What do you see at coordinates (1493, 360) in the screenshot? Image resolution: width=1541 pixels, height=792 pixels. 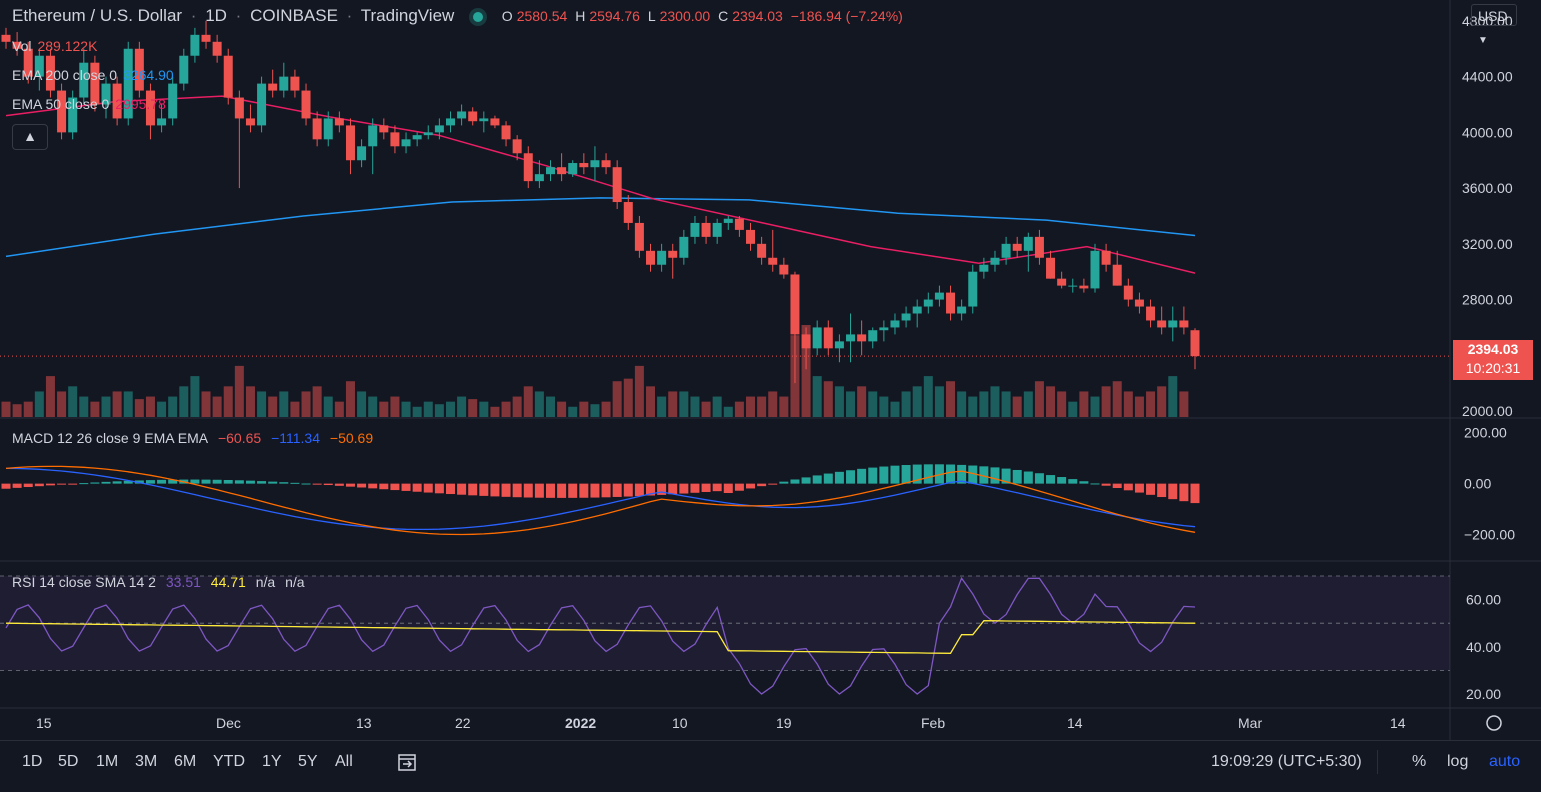 I see `last-price-tag: 2394.03 10:20:31` at bounding box center [1493, 360].